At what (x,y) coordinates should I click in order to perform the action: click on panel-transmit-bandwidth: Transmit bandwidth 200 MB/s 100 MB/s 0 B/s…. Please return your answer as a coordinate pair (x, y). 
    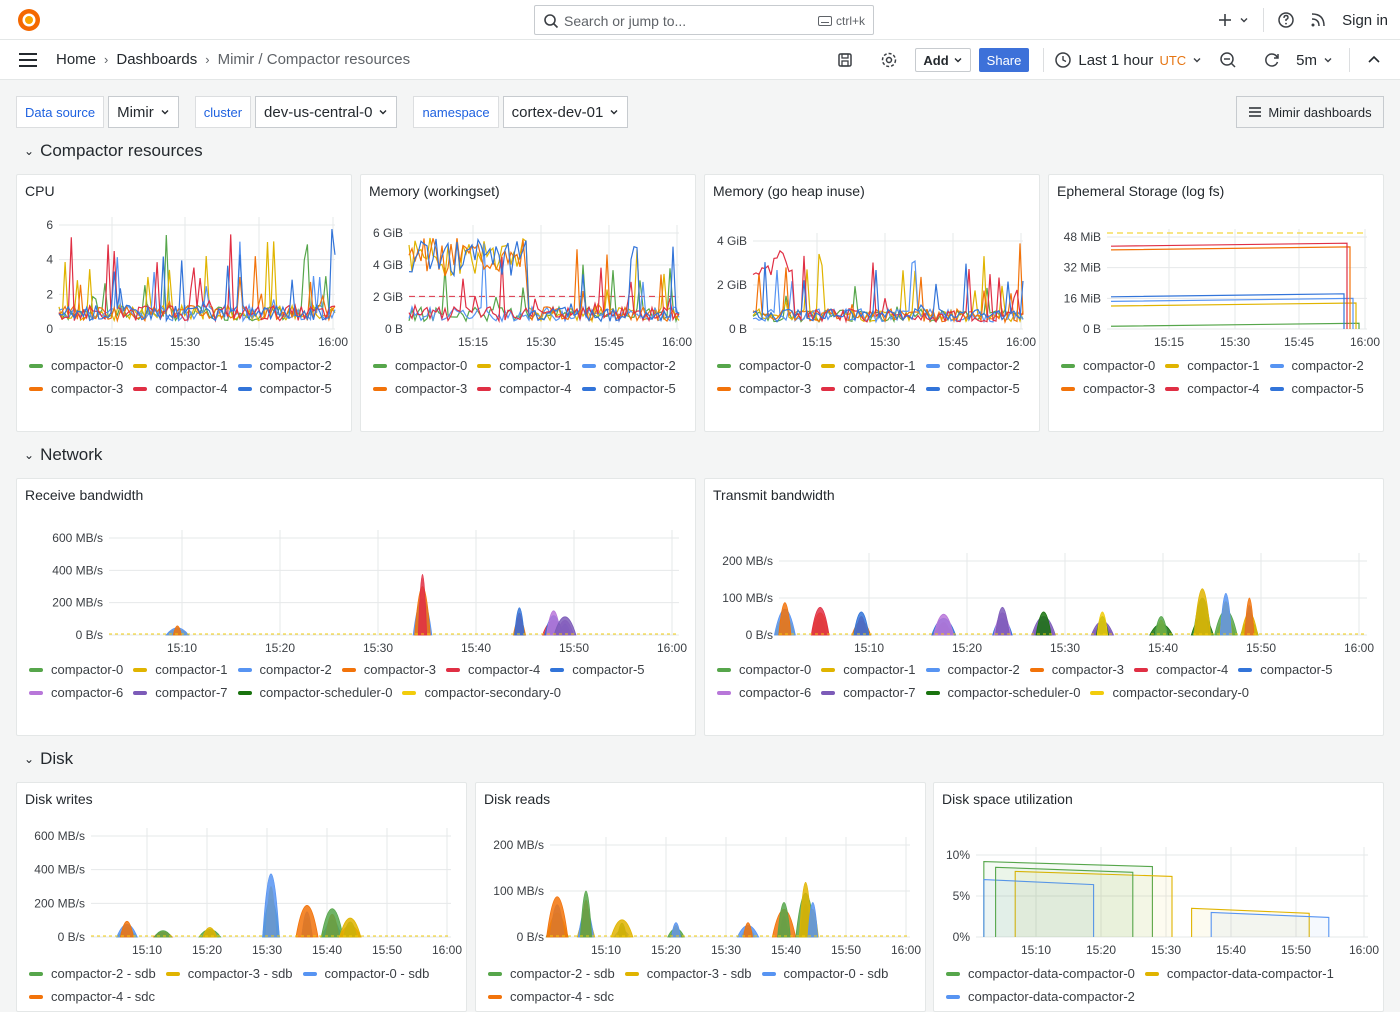
    Looking at the image, I should click on (1044, 607).